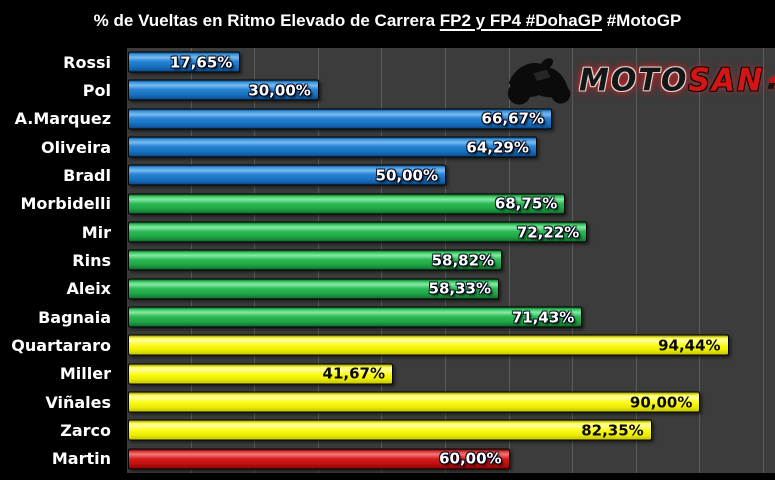 This screenshot has width=775, height=480. I want to click on bar-value-label: 72,22%, so click(548, 232).